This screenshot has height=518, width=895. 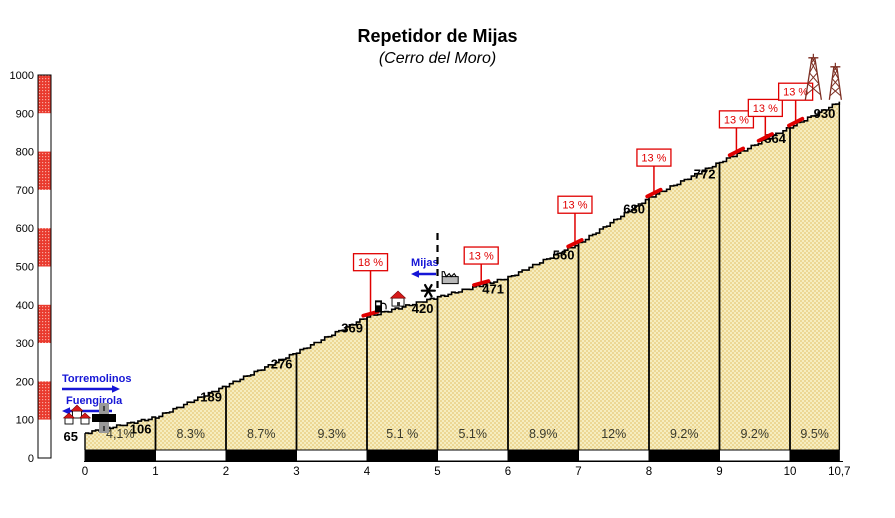 I want to click on x-tick-label: 9, so click(x=719, y=472).